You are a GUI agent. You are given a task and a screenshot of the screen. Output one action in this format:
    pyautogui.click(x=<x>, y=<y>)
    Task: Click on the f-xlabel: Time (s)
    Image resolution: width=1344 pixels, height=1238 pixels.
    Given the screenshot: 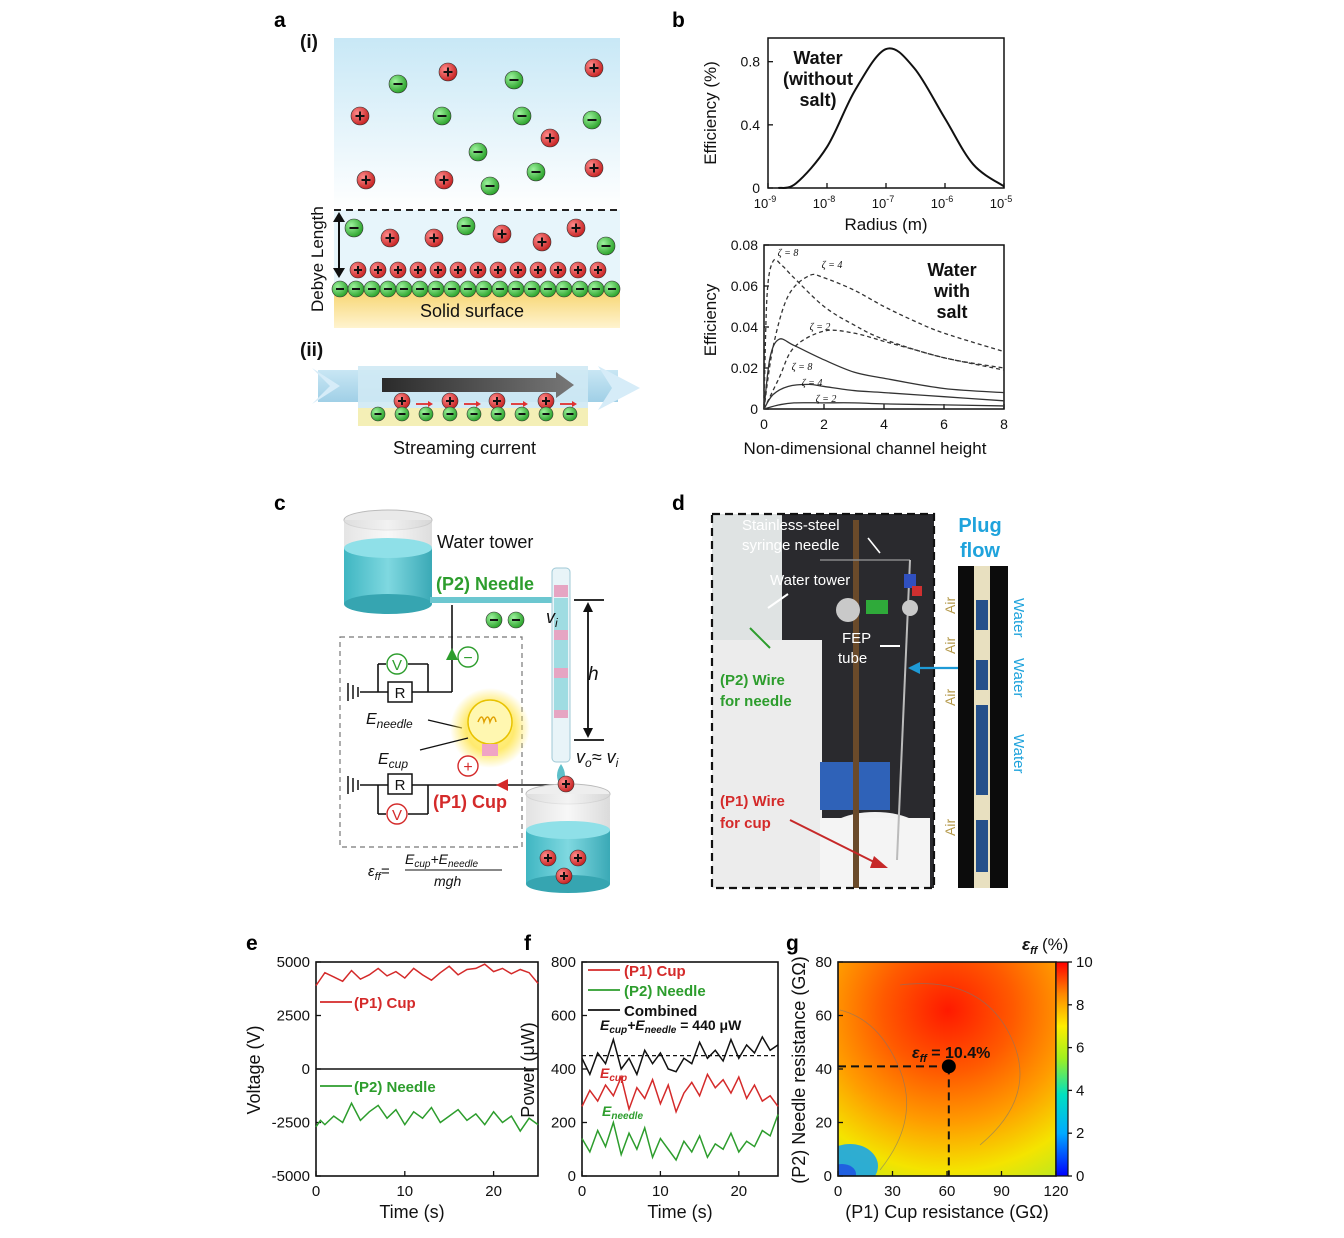 What is the action you would take?
    pyautogui.click(x=679, y=1212)
    